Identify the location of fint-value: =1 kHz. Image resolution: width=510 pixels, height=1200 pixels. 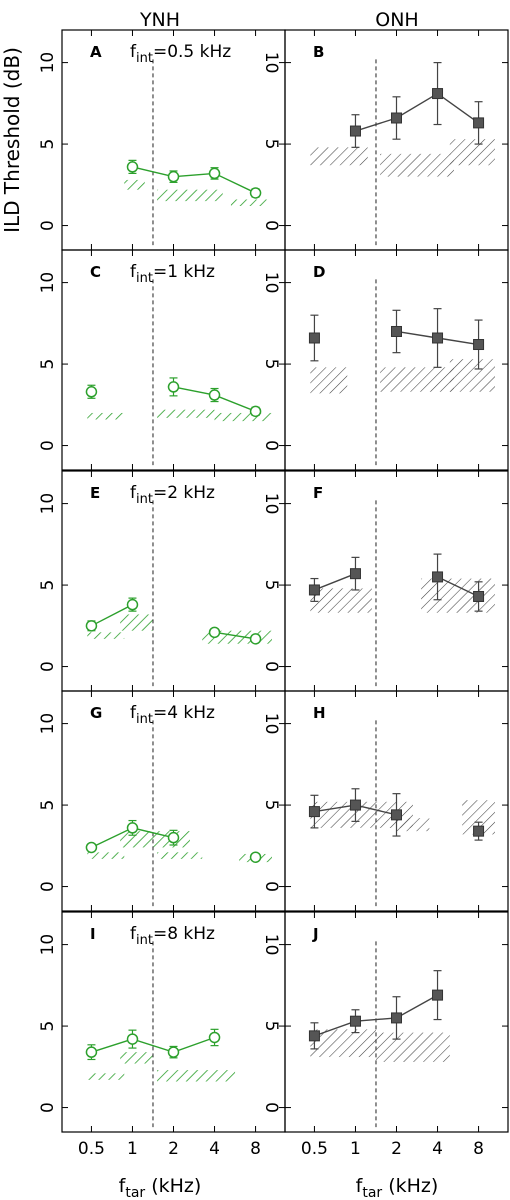
(184, 272).